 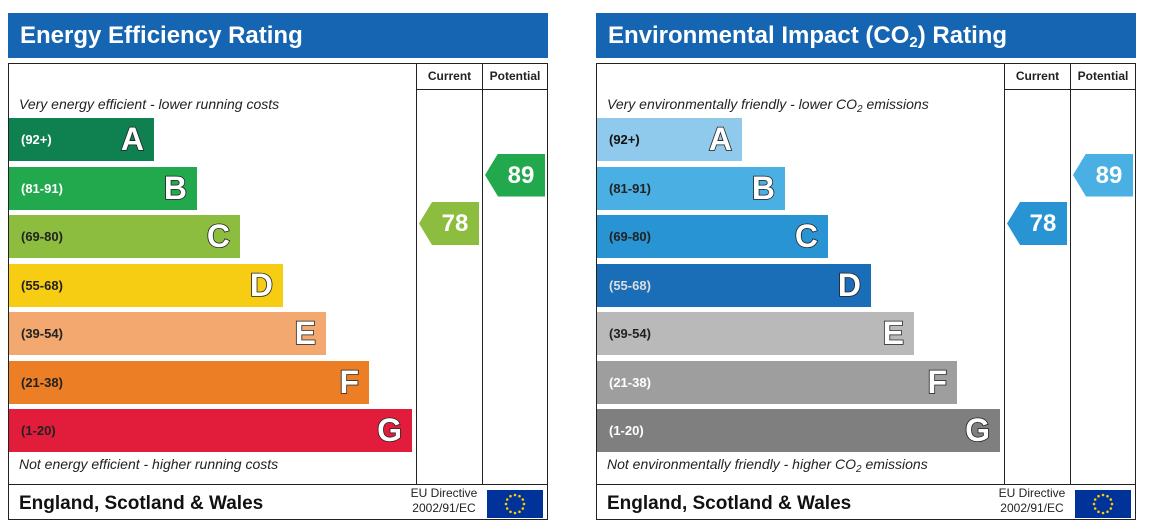 I want to click on panel-title: Environmental Impact (CO2) Rating, so click(x=866, y=35).